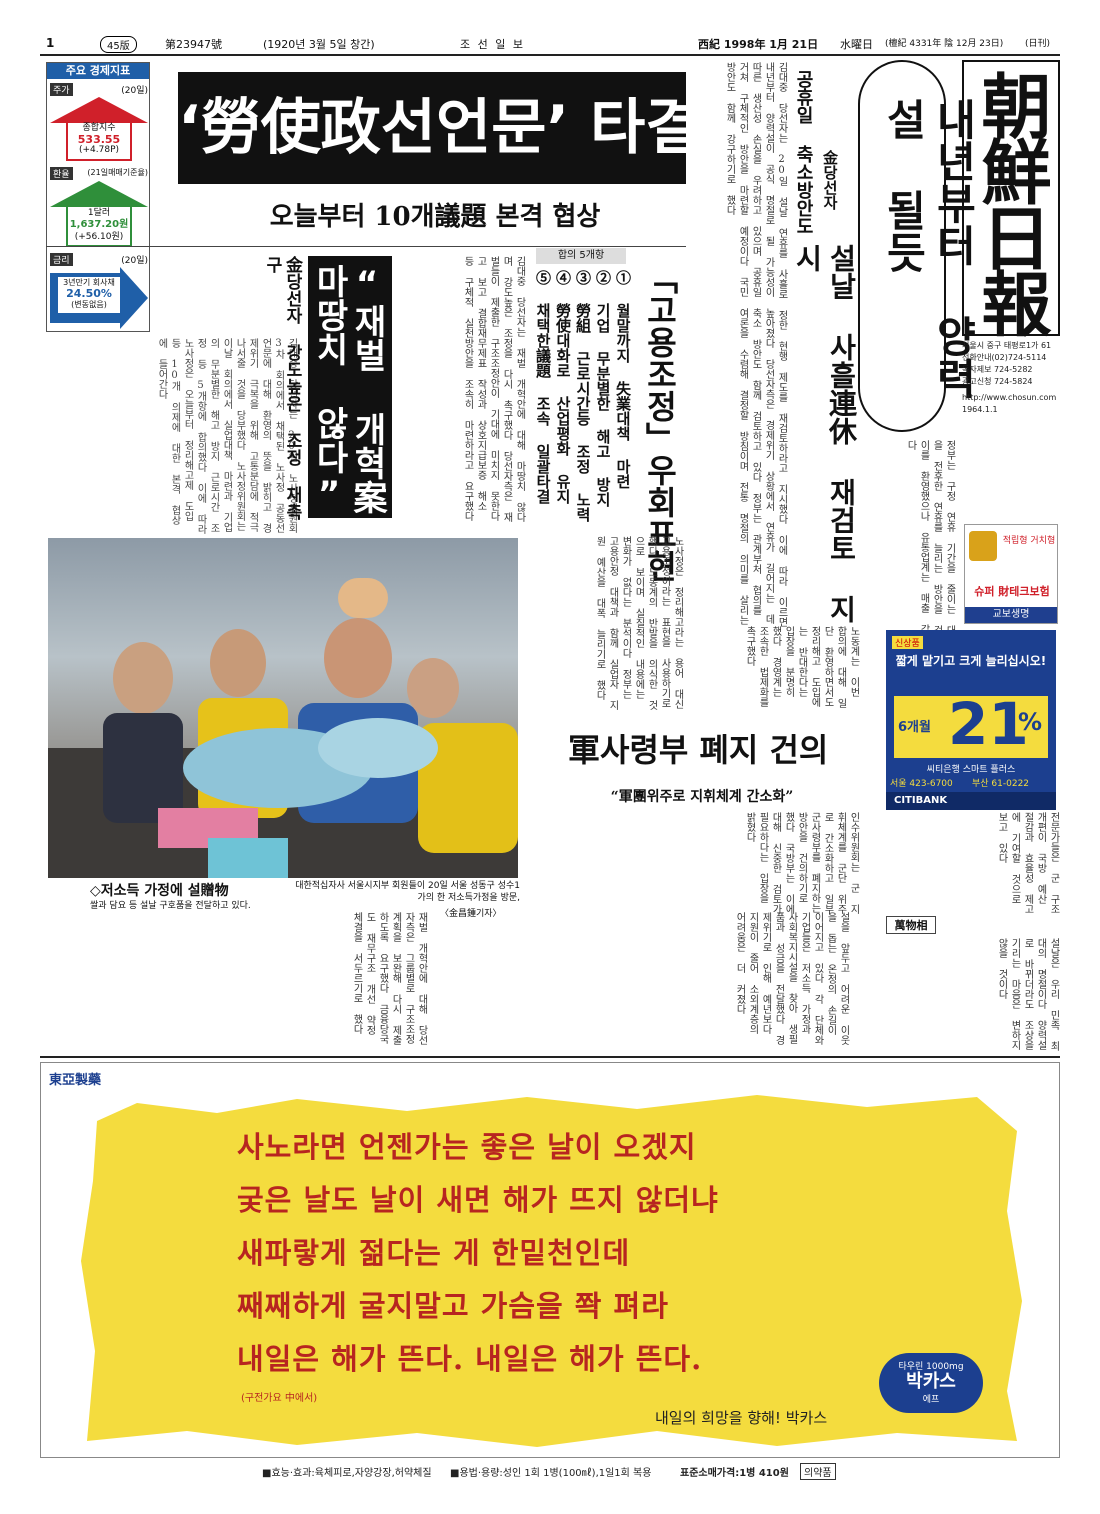  What do you see at coordinates (734, 1473) in the screenshot?
I see `ad-price: 표준소매가격:1병 410원` at bounding box center [734, 1473].